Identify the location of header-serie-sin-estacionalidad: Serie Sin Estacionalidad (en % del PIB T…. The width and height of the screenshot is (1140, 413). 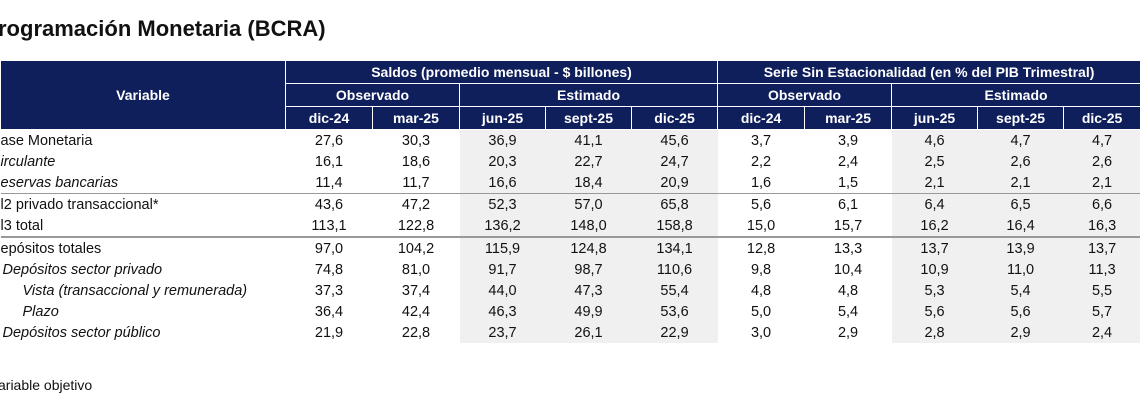
(928, 72).